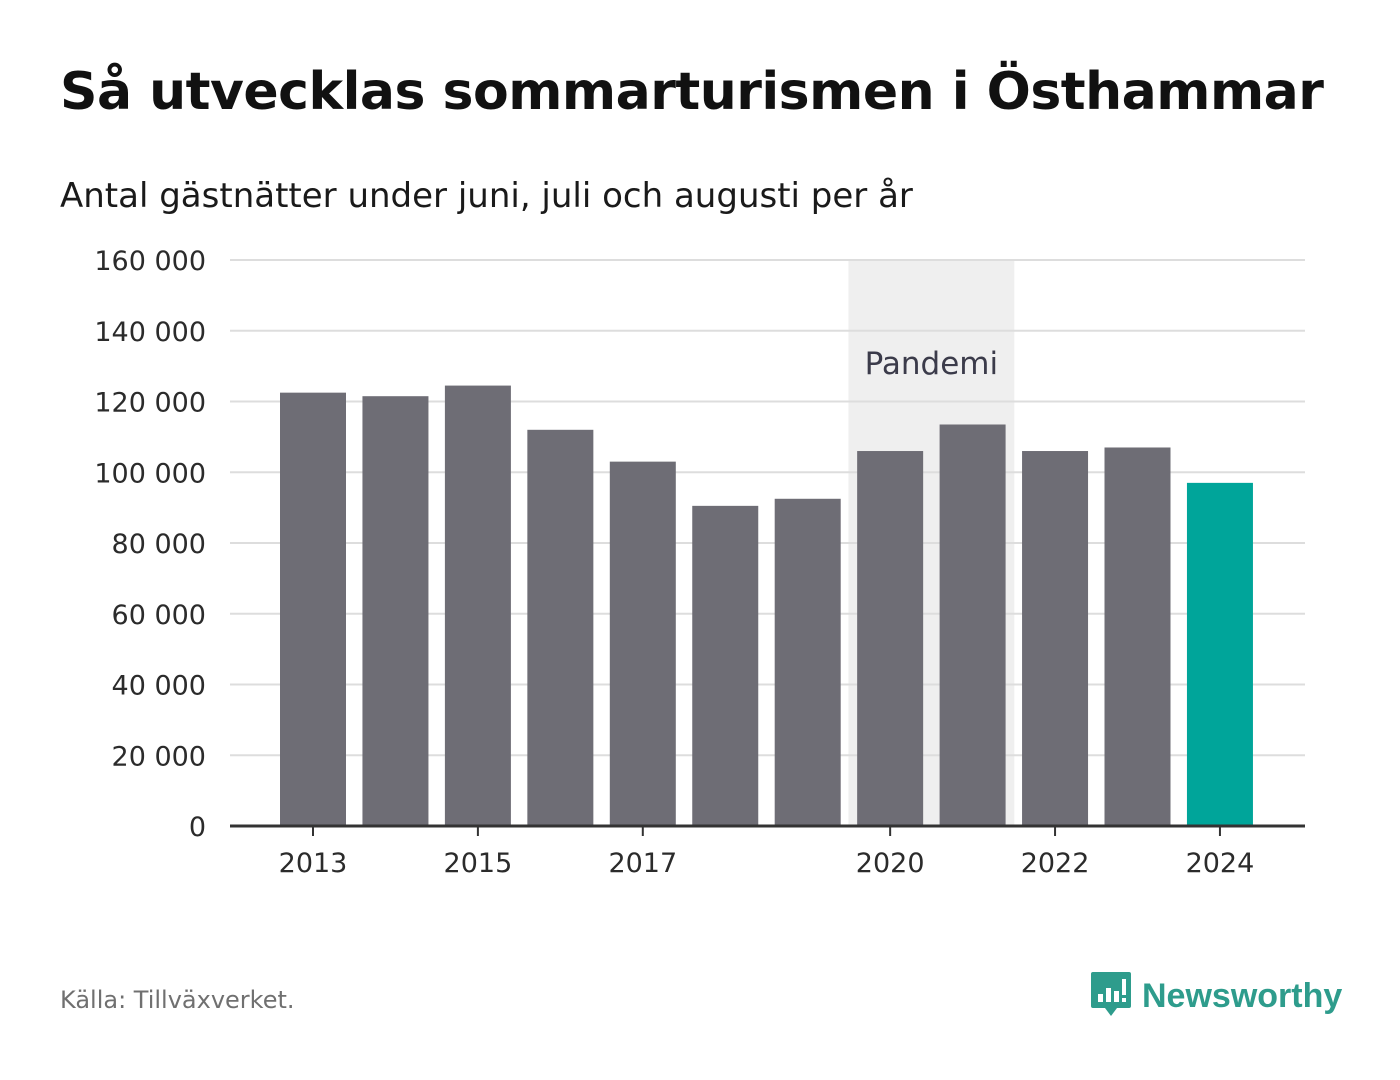 Image resolution: width=1400 pixels, height=1080 pixels. Describe the element at coordinates (159, 615) in the screenshot. I see `y-tick-label: 60 000` at that location.